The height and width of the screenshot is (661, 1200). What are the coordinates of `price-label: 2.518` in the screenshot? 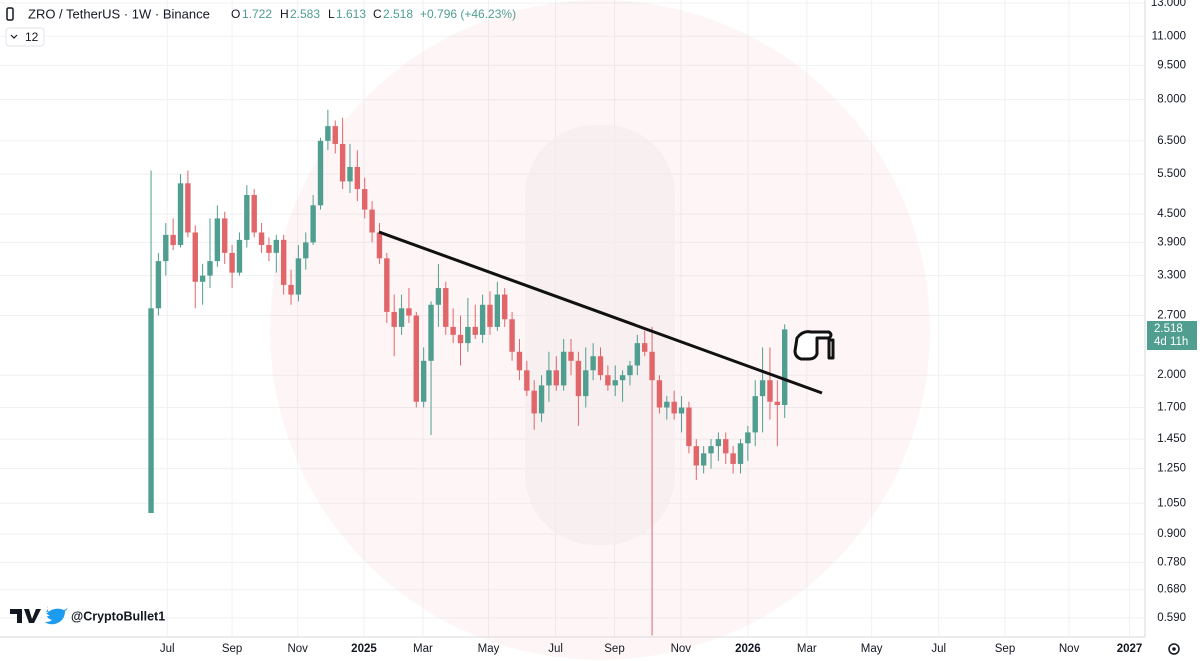 It's located at (1168, 329).